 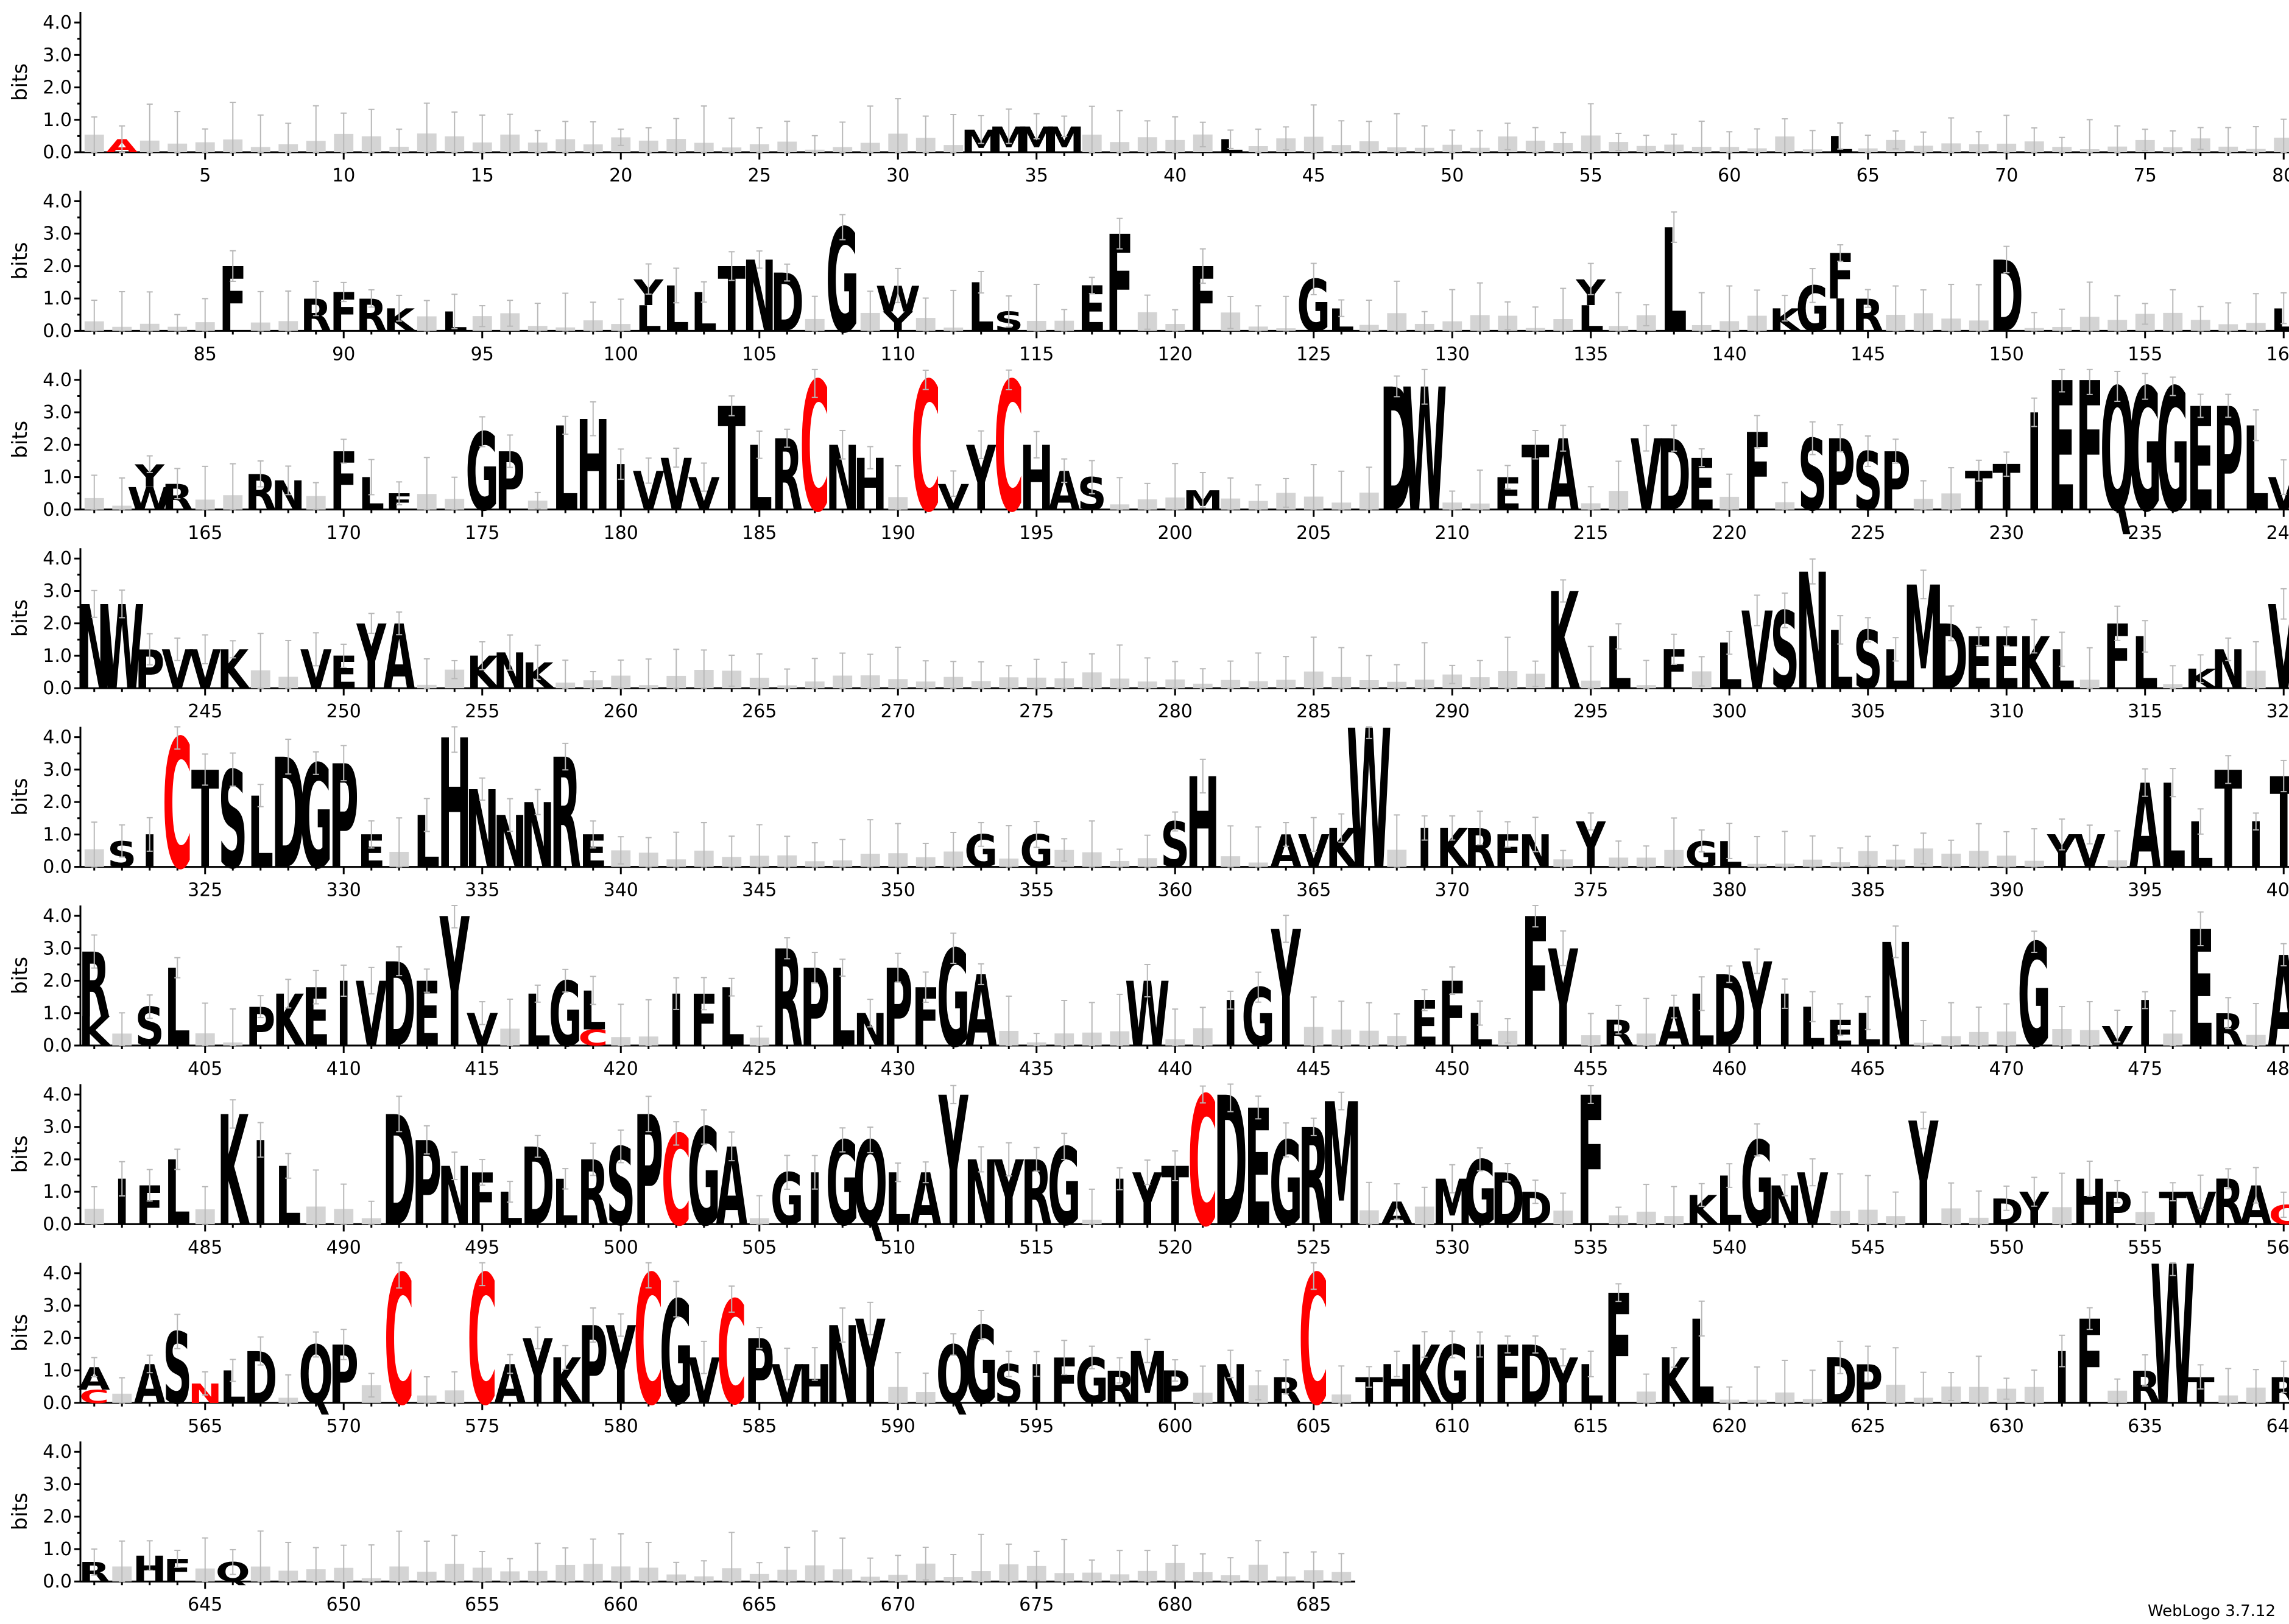 What do you see at coordinates (343, 175) in the screenshot?
I see `x-tick-label: 10` at bounding box center [343, 175].